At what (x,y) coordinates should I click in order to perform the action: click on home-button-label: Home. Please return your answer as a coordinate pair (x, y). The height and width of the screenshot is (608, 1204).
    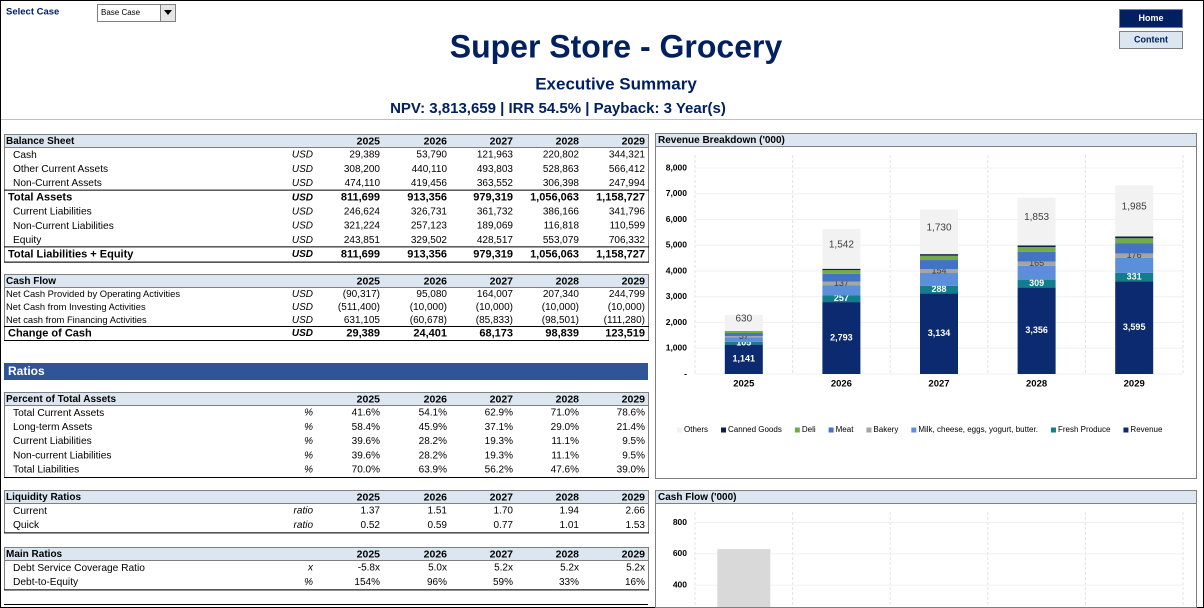
    Looking at the image, I should click on (1150, 18).